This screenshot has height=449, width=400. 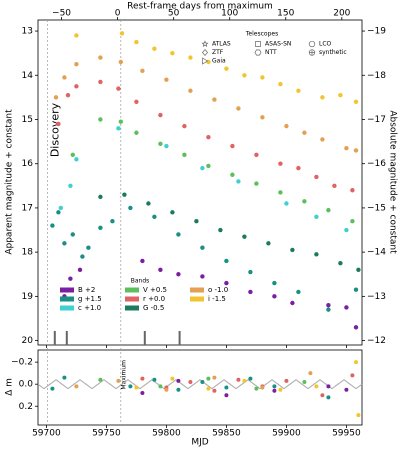 What do you see at coordinates (226, 434) in the screenshot?
I see `x-tick-label: 59850` at bounding box center [226, 434].